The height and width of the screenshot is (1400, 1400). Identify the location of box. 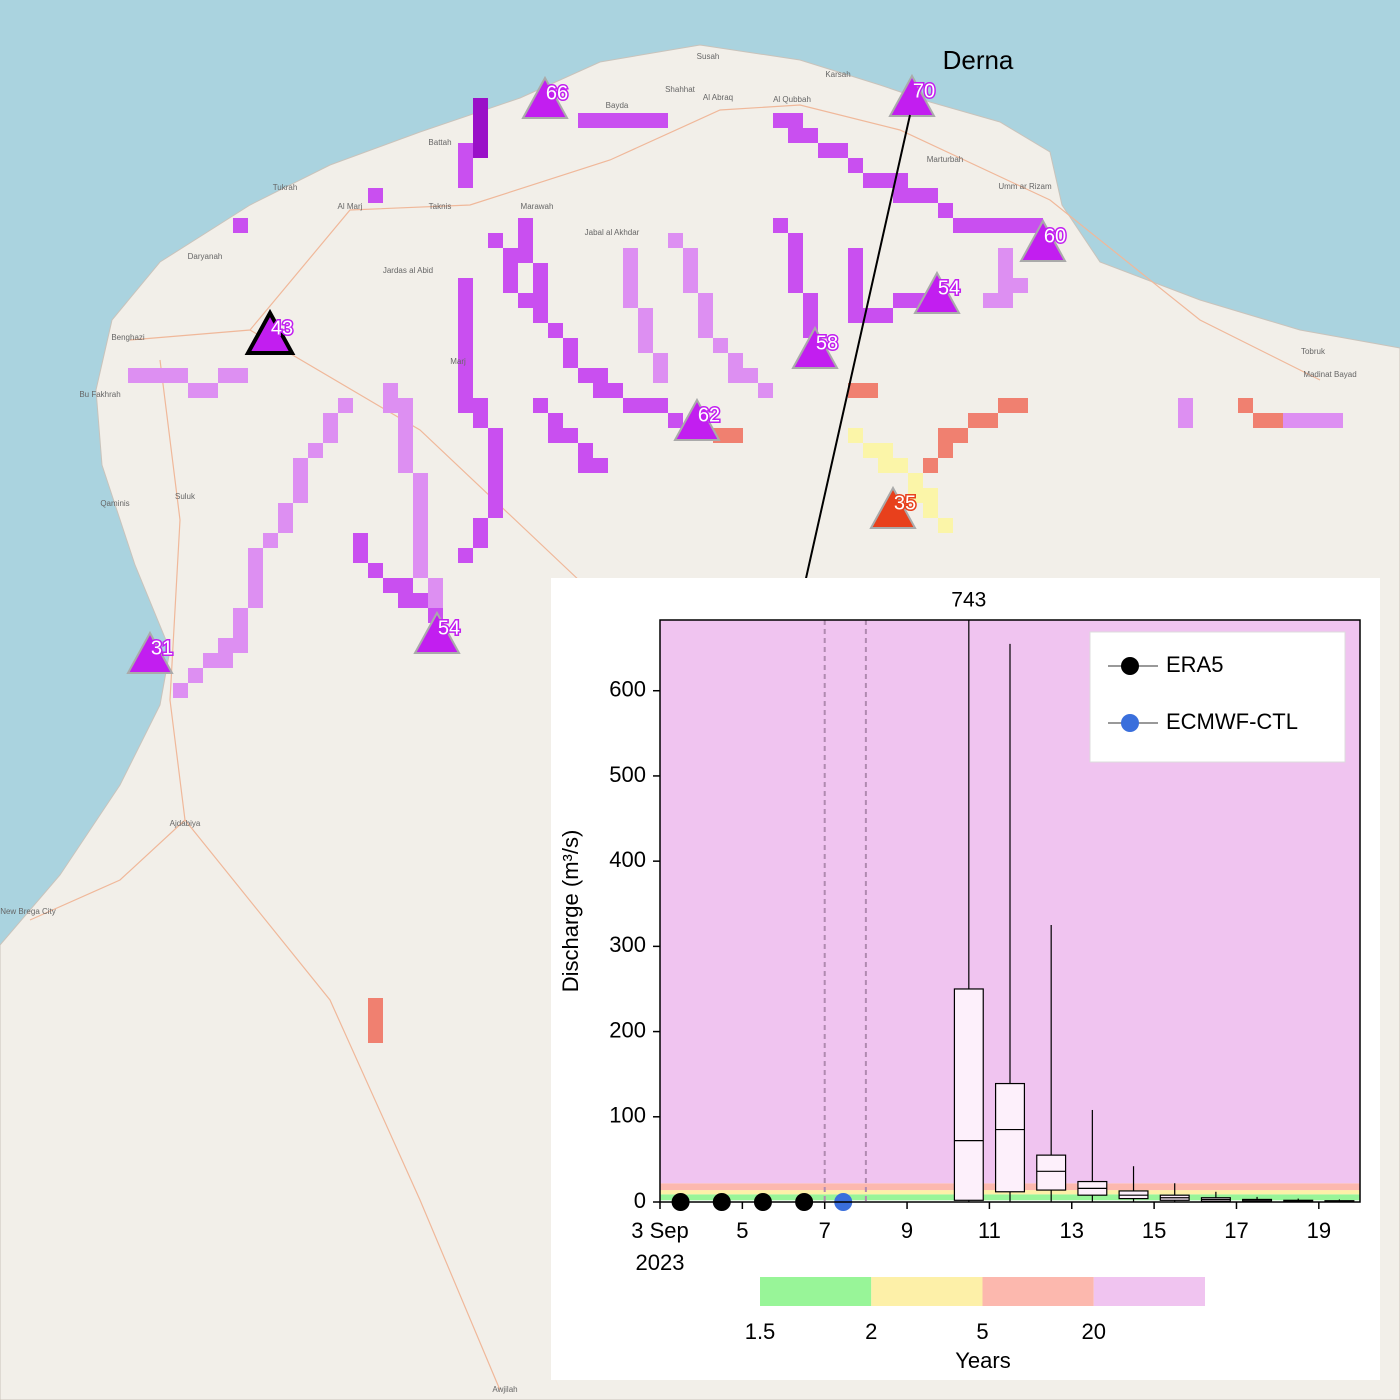
(968, 1094).